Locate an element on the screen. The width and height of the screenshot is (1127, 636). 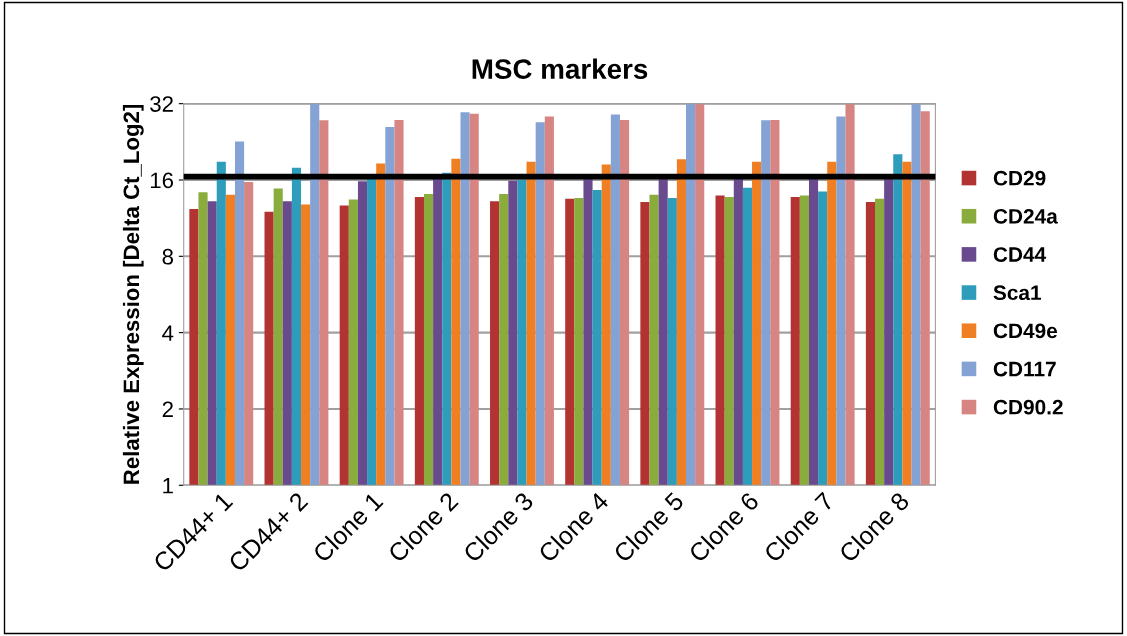
legend-label: CD117 is located at coordinates (1024, 369).